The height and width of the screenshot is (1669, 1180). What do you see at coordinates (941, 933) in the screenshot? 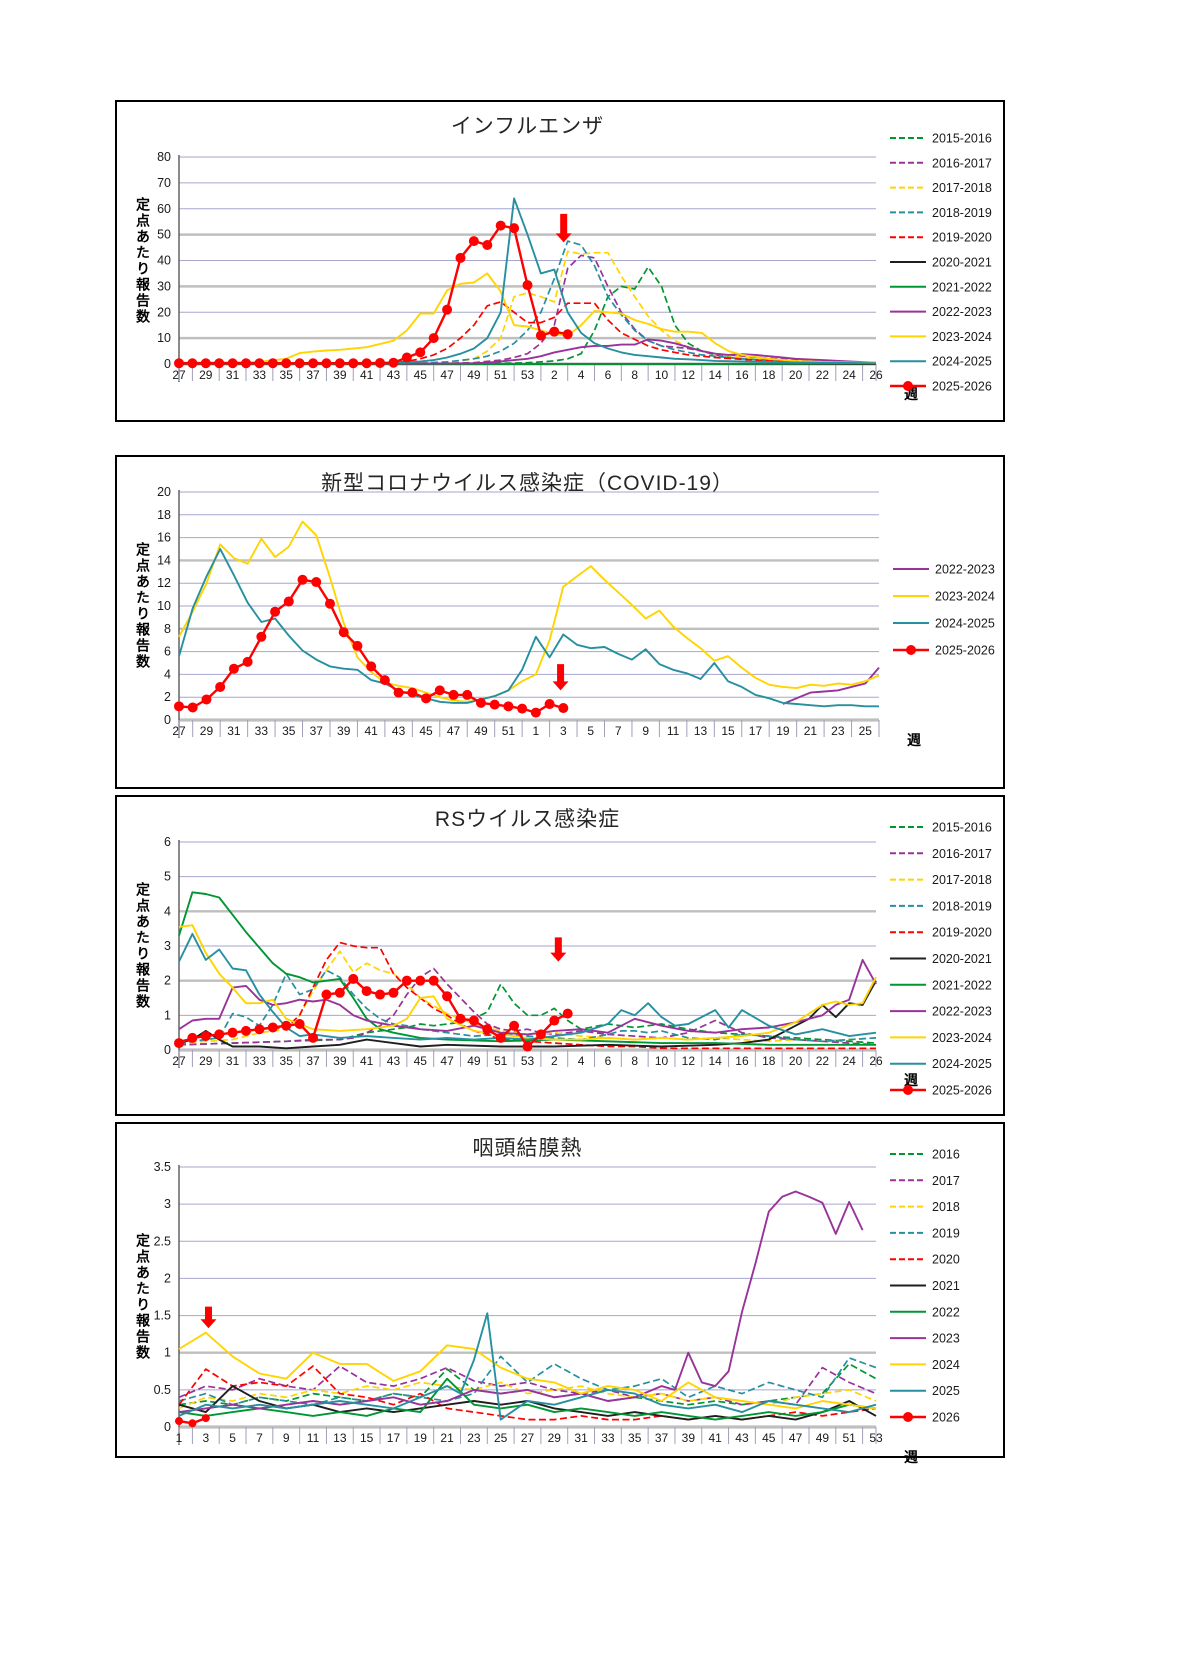
I see `legend-item-2019-2020: 2019-2020` at bounding box center [941, 933].